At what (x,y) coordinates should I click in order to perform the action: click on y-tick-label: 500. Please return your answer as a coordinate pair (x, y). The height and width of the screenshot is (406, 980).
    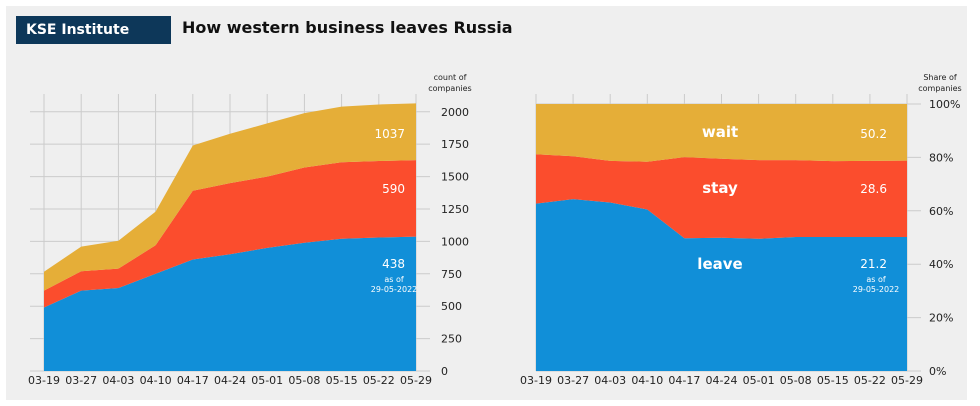
    Looking at the image, I should click on (451, 306).